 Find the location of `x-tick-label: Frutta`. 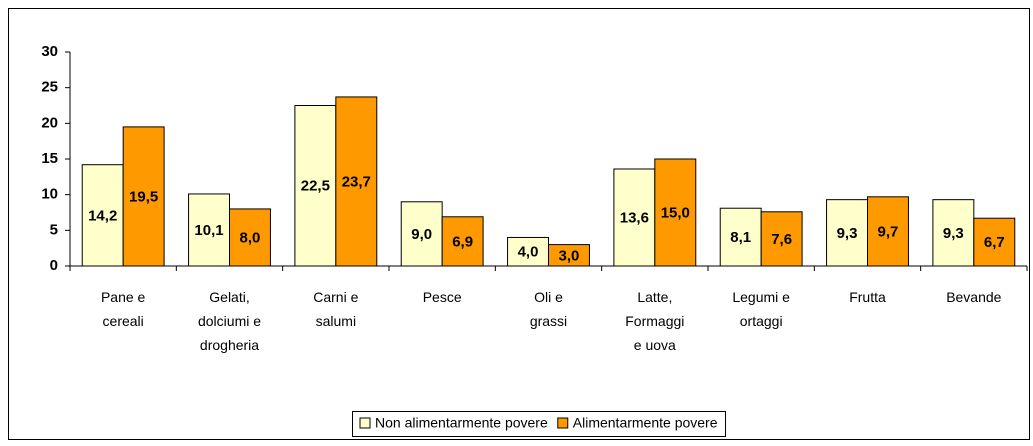

x-tick-label: Frutta is located at coordinates (867, 297).